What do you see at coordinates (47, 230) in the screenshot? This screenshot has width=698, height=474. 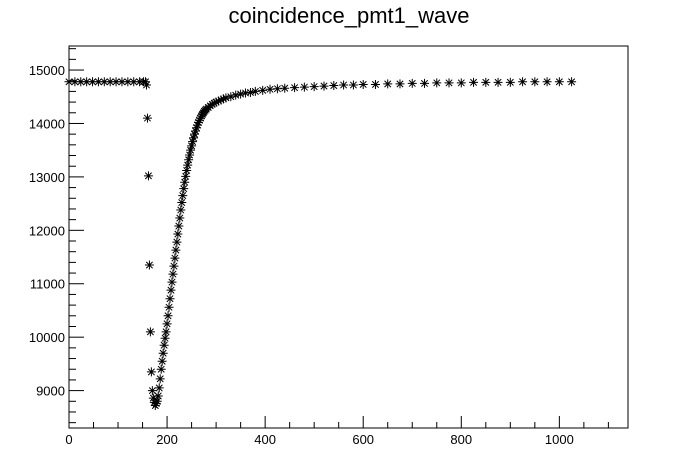 I see `y-tick-label: 12000` at bounding box center [47, 230].